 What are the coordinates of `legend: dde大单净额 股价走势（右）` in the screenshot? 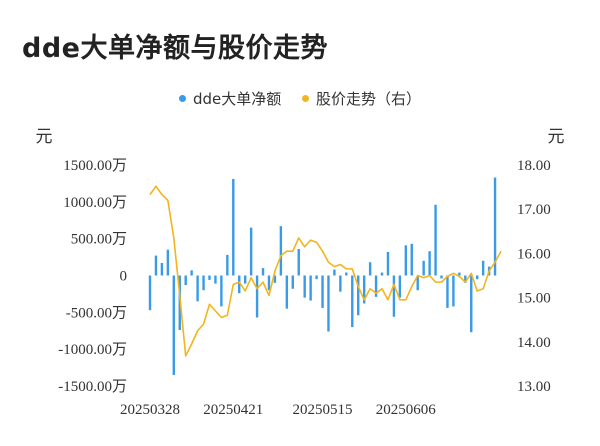 It's located at (300, 98).